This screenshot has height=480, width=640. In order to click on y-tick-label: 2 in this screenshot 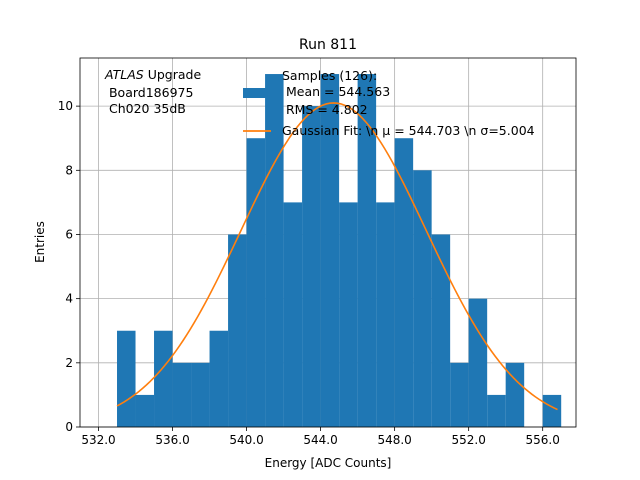, I will do `click(69, 363)`.